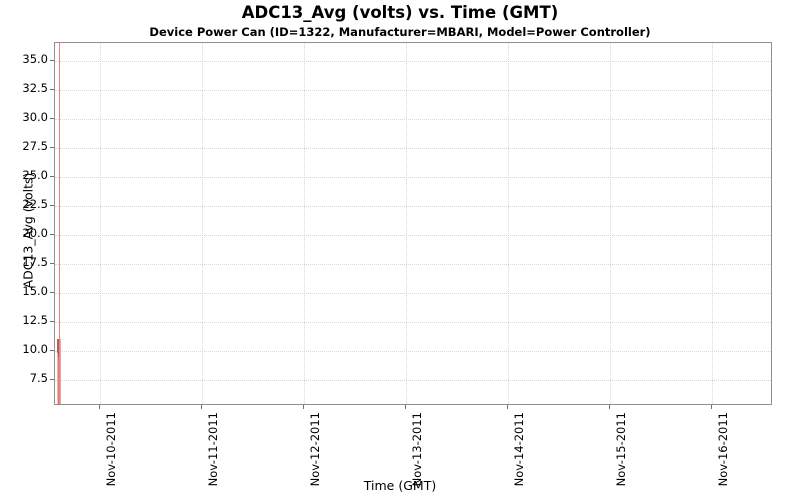 The image size is (800, 500). What do you see at coordinates (59, 223) in the screenshot?
I see `data-series-line` at bounding box center [59, 223].